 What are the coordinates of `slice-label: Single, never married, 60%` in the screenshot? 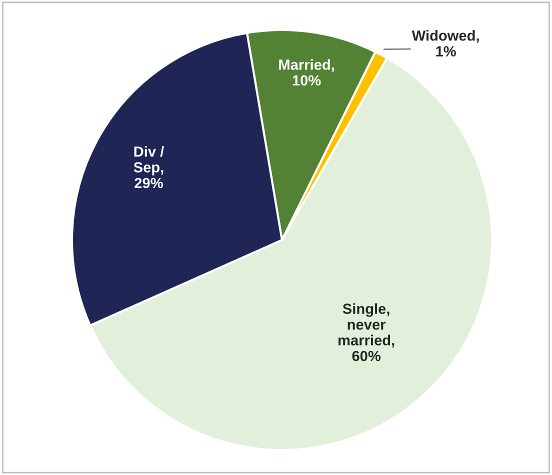 It's located at (366, 332).